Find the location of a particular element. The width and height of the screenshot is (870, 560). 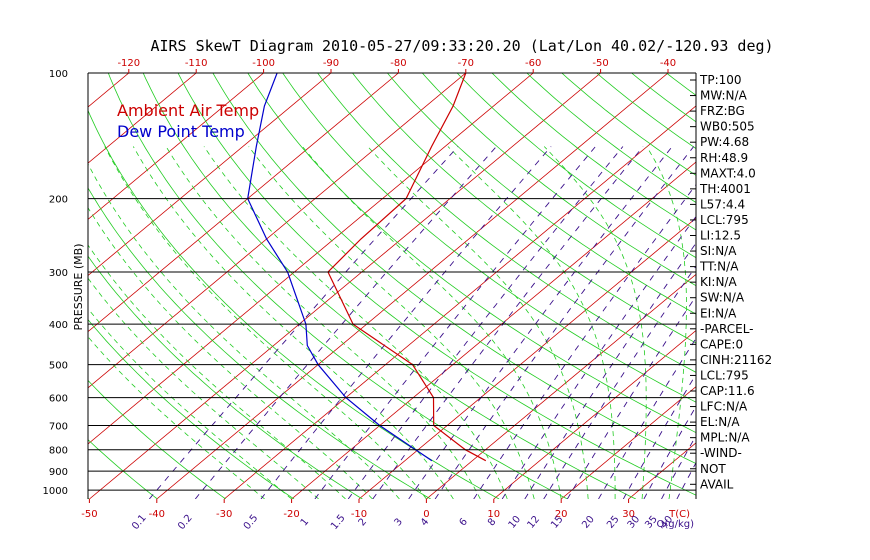

legend-entry: Dew Point Temp is located at coordinates (181, 131).